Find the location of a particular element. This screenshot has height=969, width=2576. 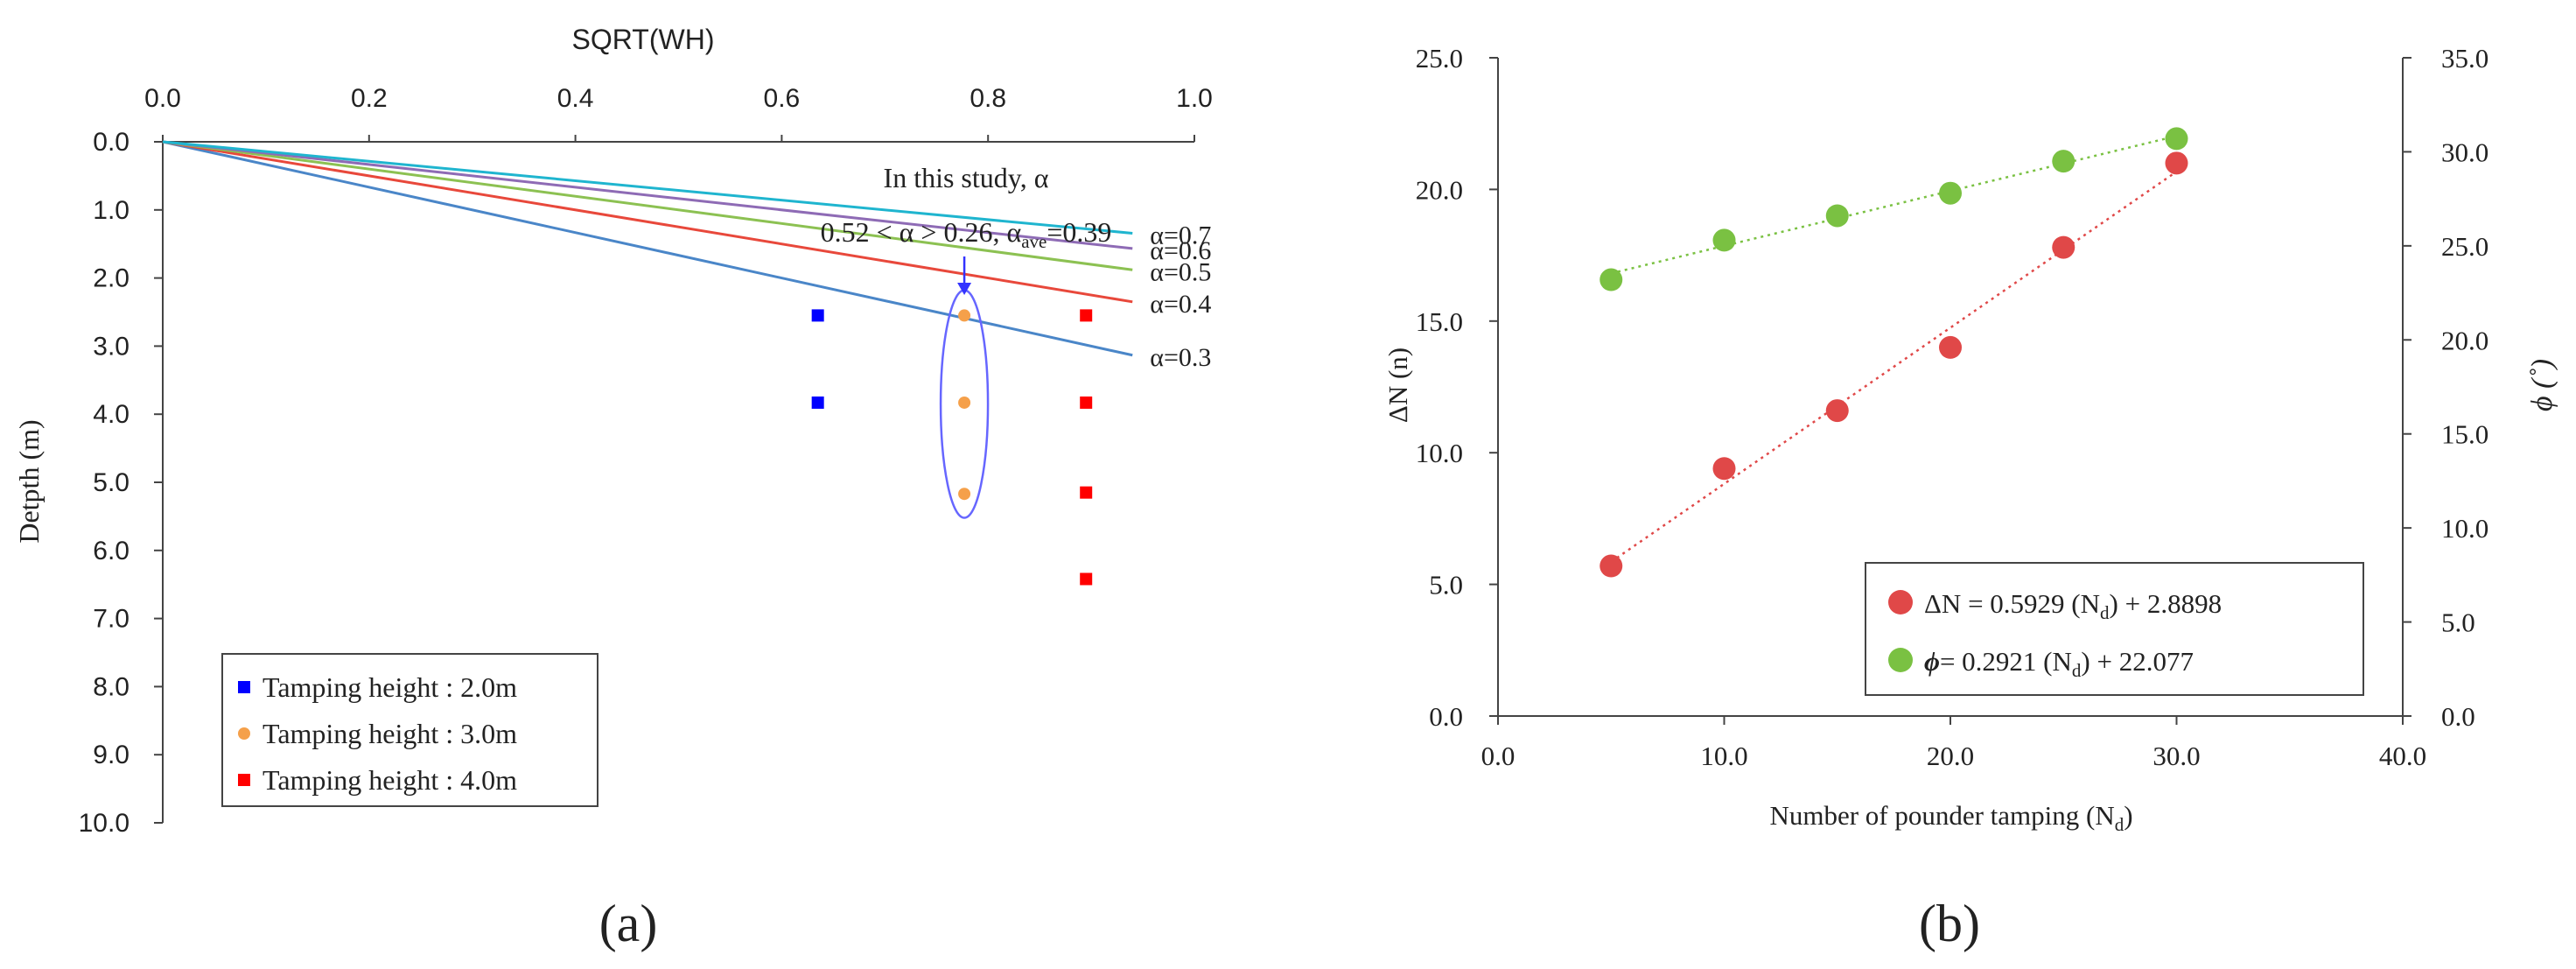

alpha-line-label: α=0.3 is located at coordinates (1180, 357).